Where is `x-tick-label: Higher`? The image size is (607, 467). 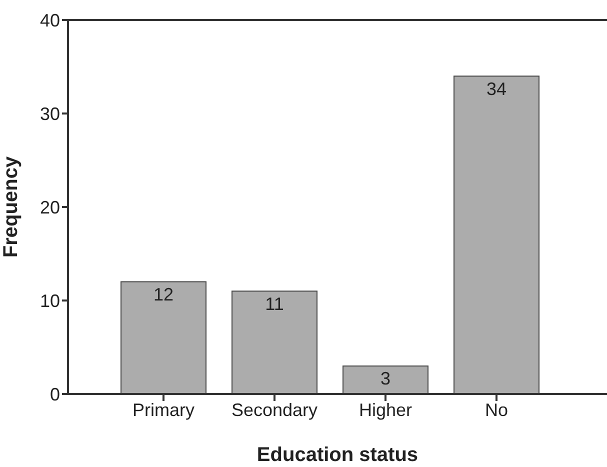 x-tick-label: Higher is located at coordinates (385, 410).